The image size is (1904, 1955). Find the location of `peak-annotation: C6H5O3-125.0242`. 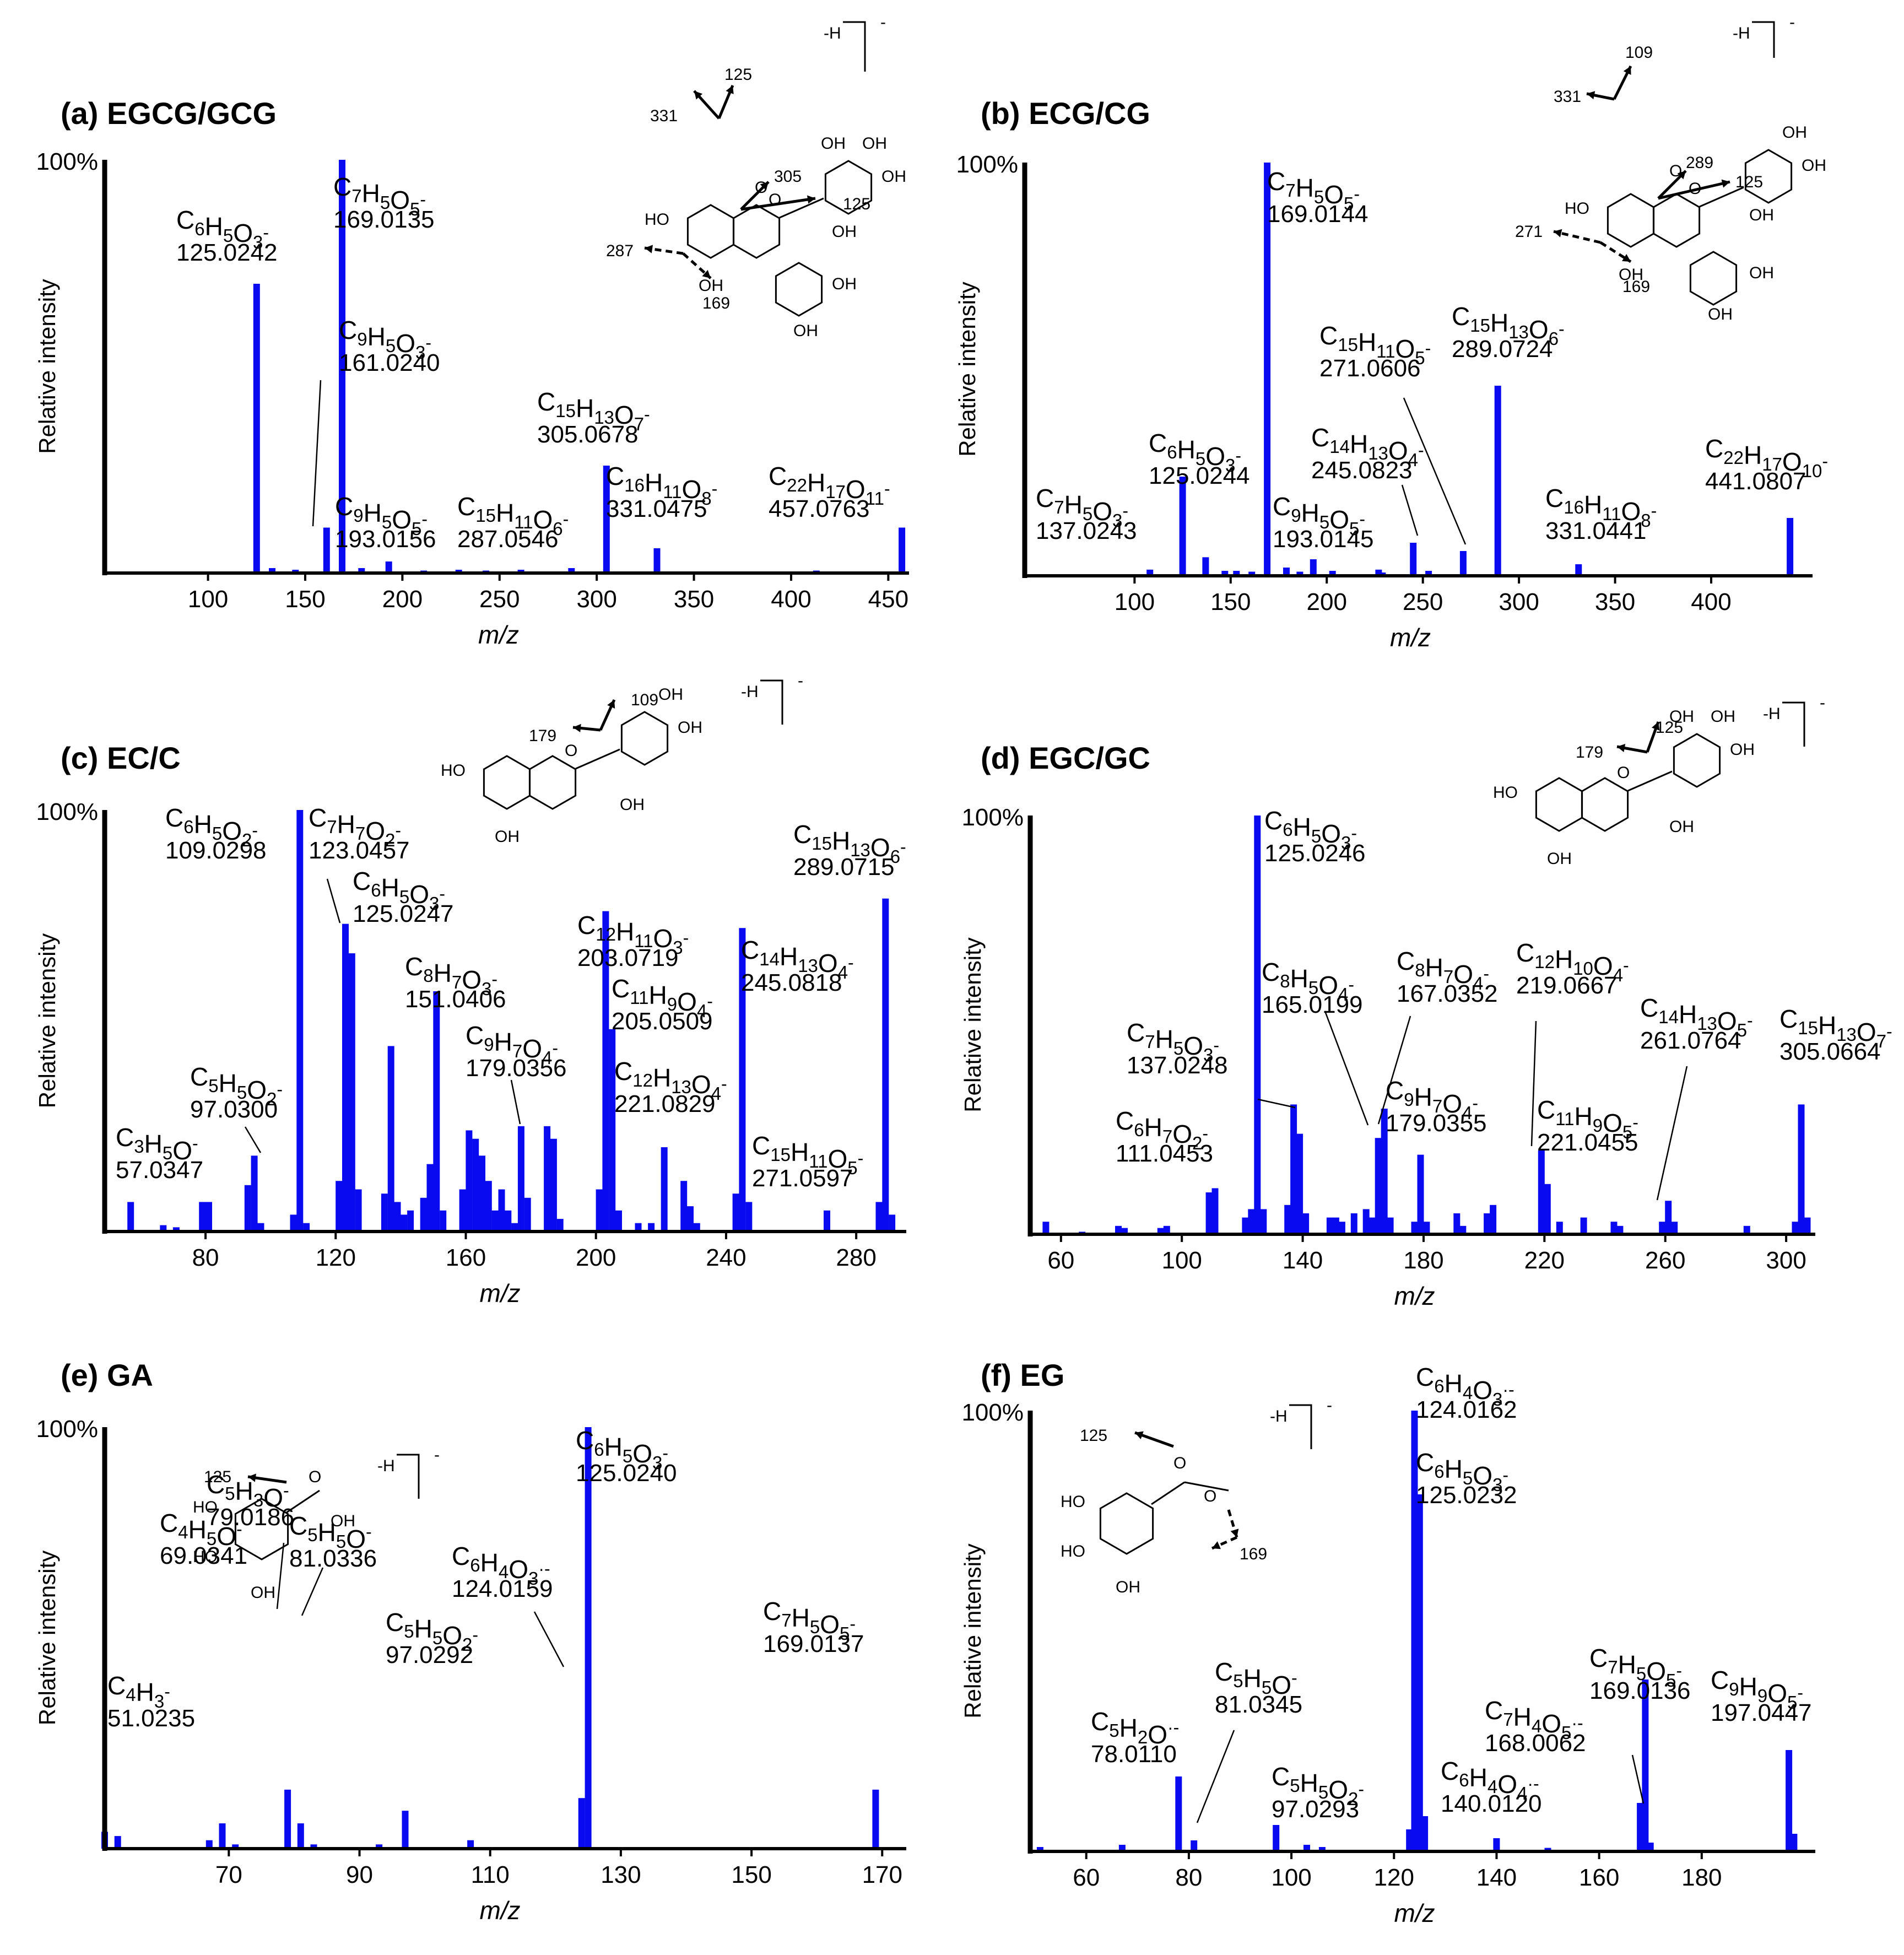

peak-annotation: C6H5O3-125.0242 is located at coordinates (227, 236).